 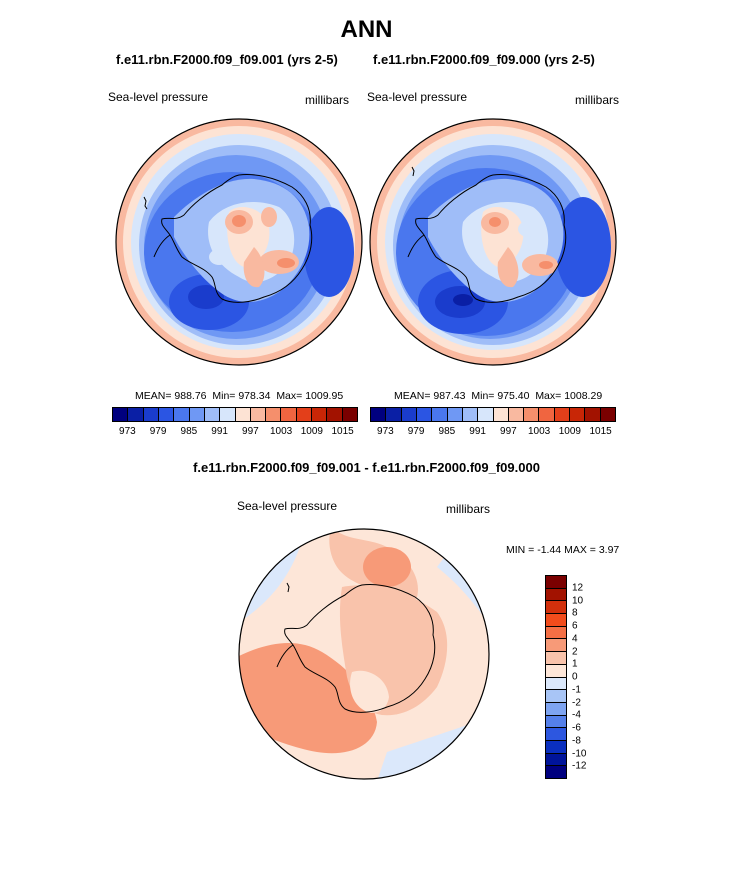 I want to click on colorbar-tick-label: 12, so click(x=578, y=588).